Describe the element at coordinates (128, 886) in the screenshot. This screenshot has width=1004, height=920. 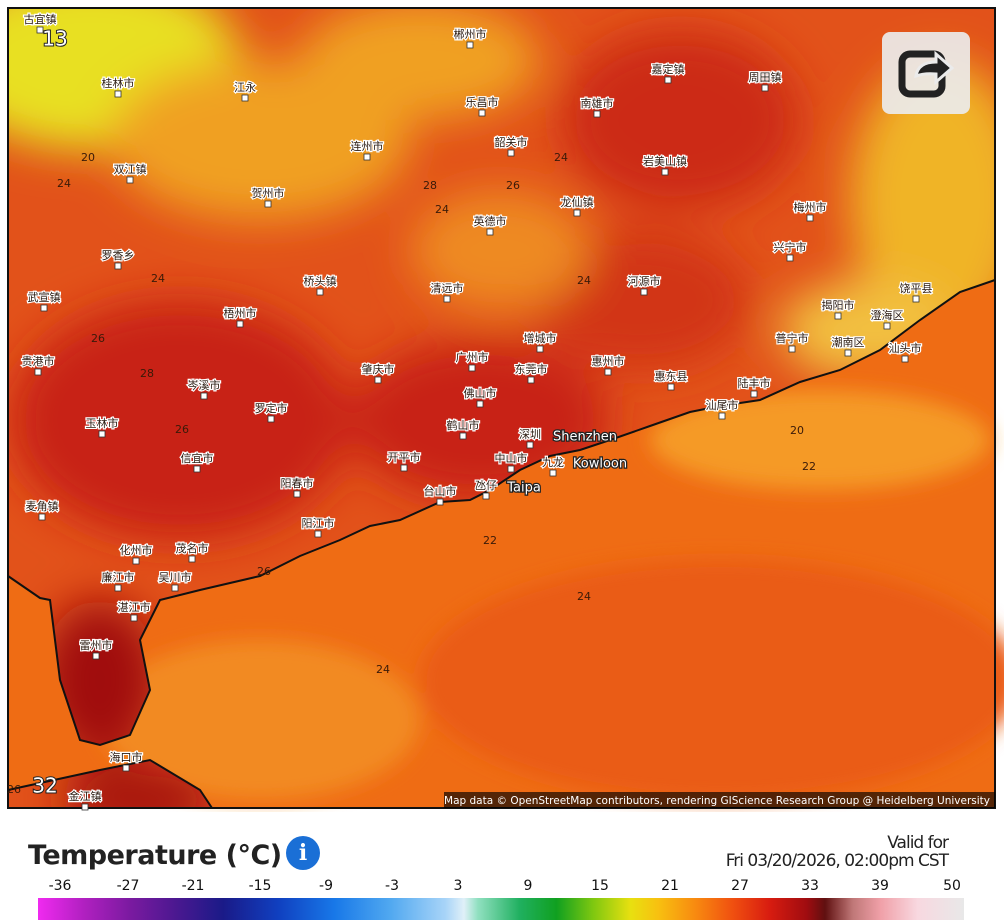
I see `legend-tick: -27` at that location.